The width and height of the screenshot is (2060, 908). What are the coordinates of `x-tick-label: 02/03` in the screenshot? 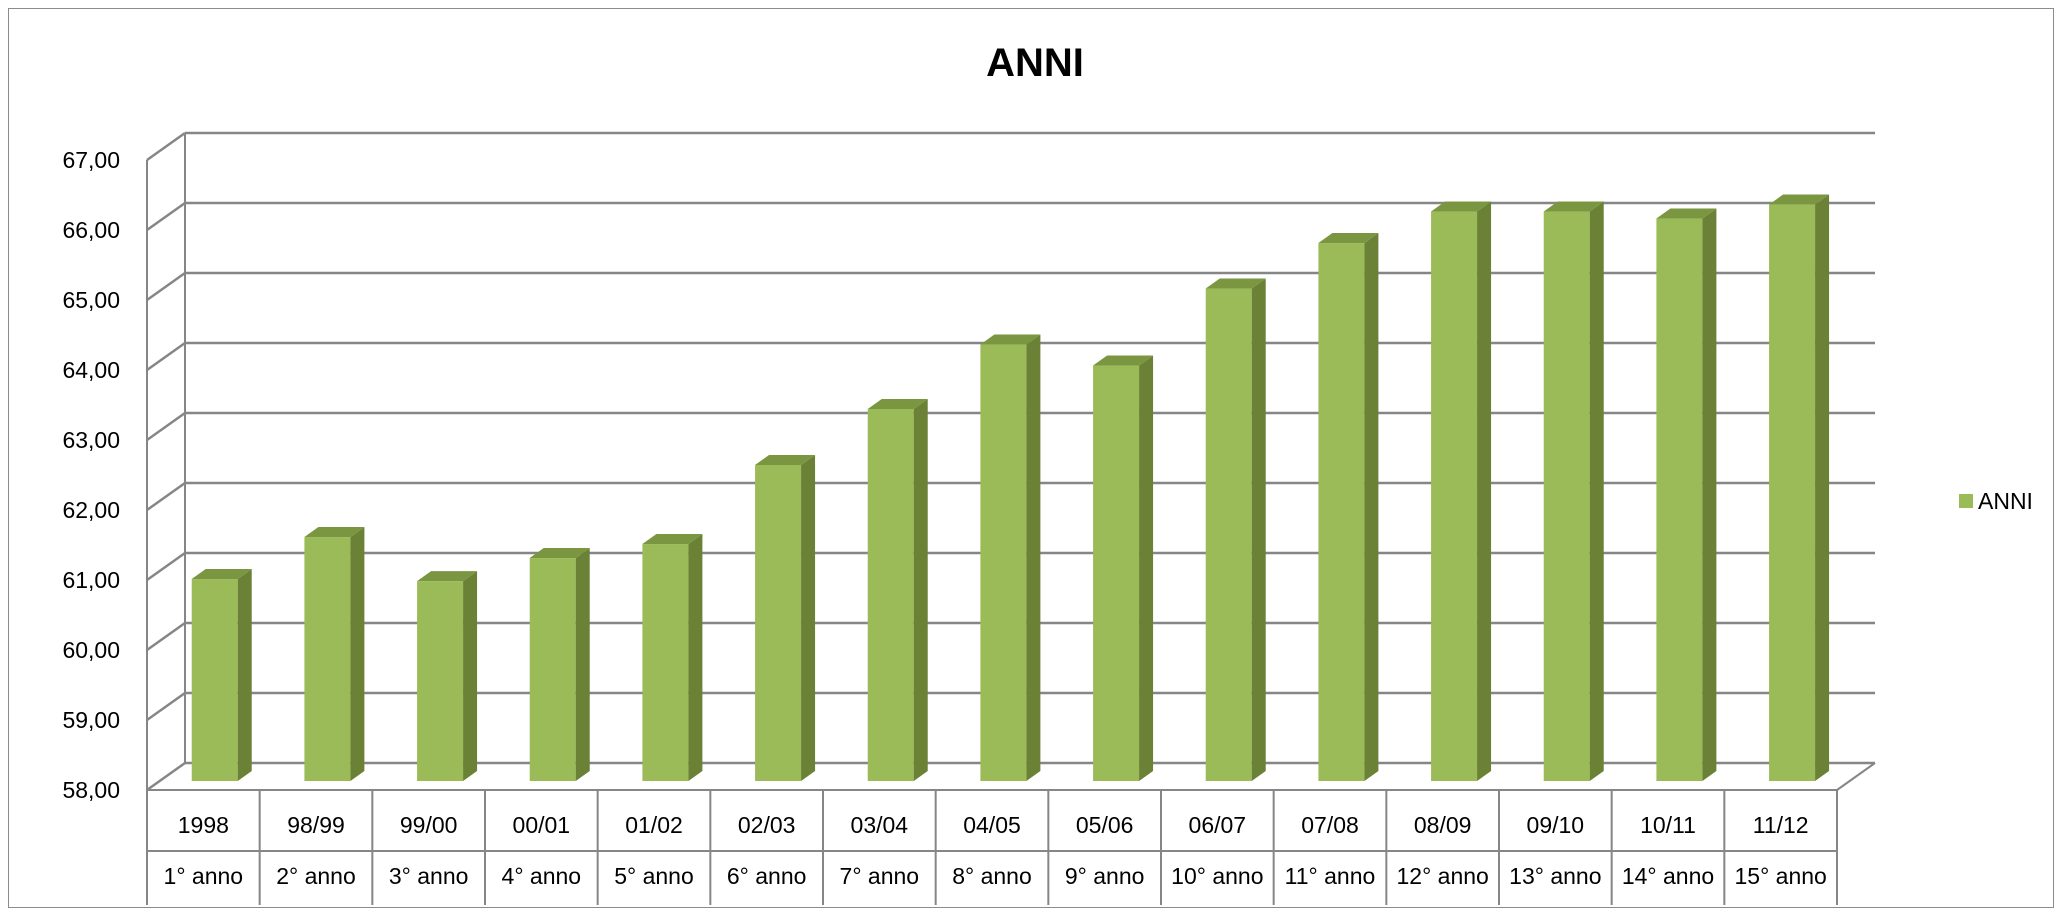 It's located at (767, 825).